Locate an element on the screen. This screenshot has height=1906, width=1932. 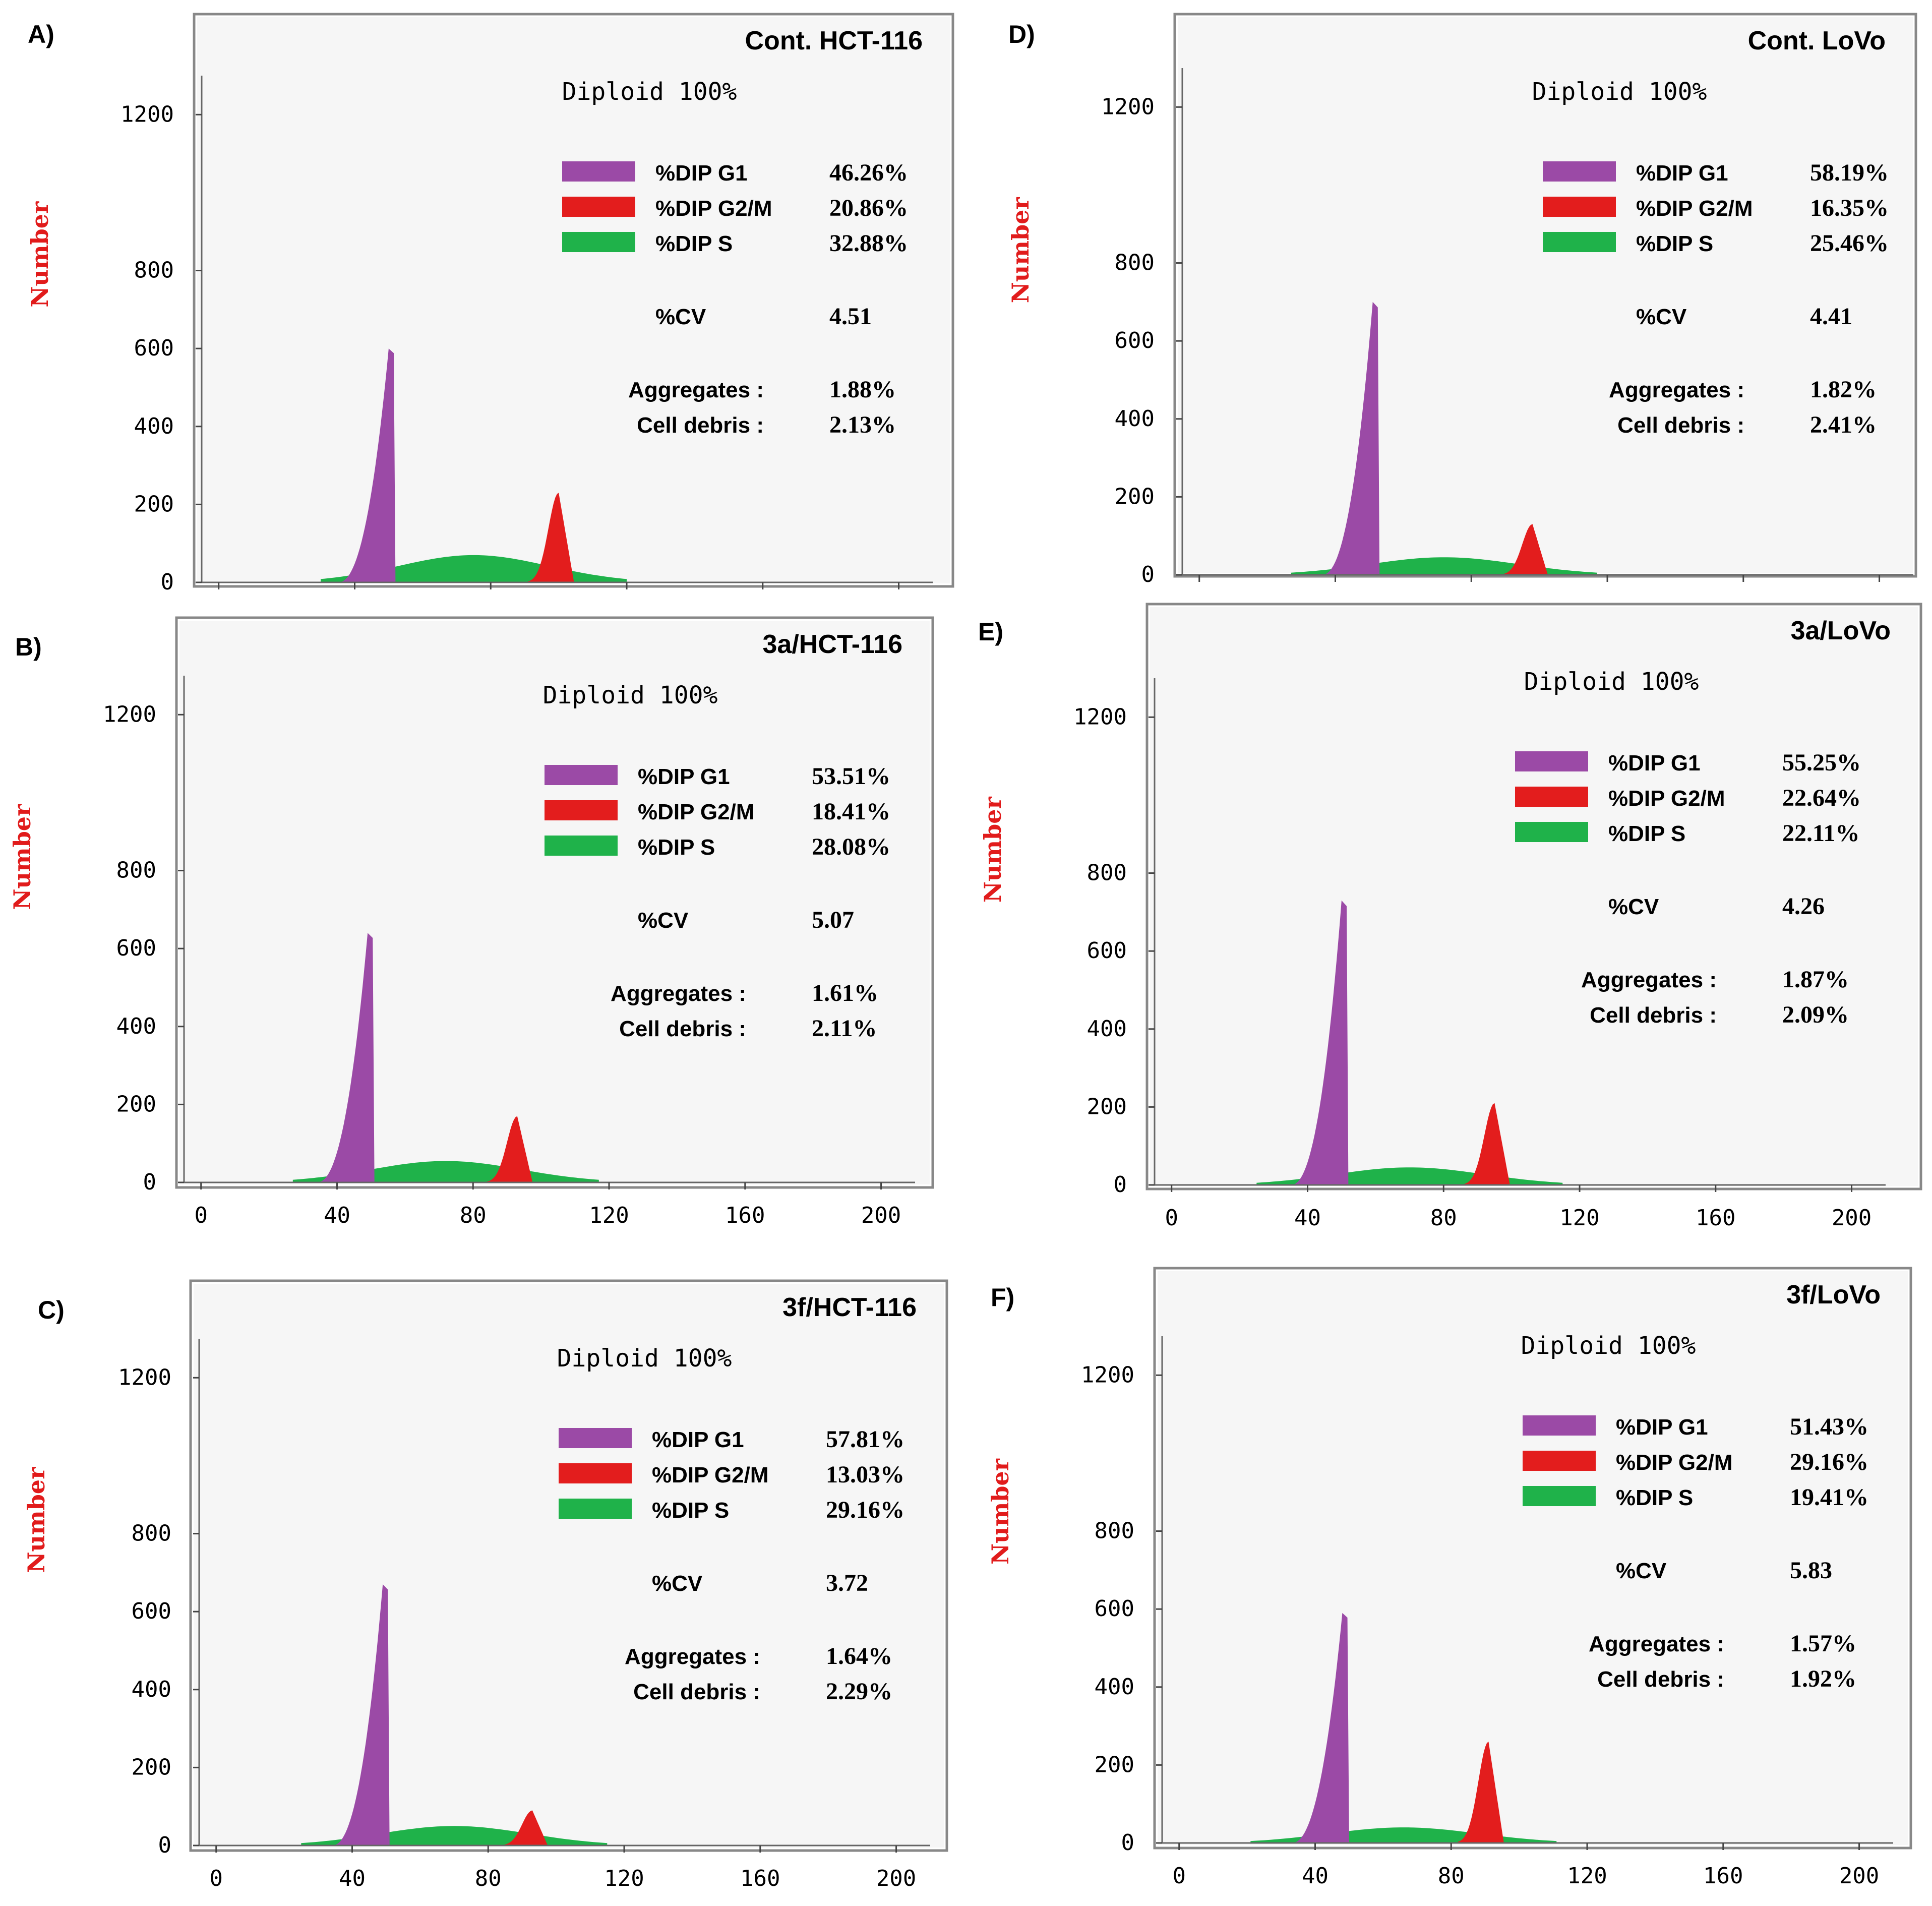
debris-value: 1.92% is located at coordinates (1823, 1678).